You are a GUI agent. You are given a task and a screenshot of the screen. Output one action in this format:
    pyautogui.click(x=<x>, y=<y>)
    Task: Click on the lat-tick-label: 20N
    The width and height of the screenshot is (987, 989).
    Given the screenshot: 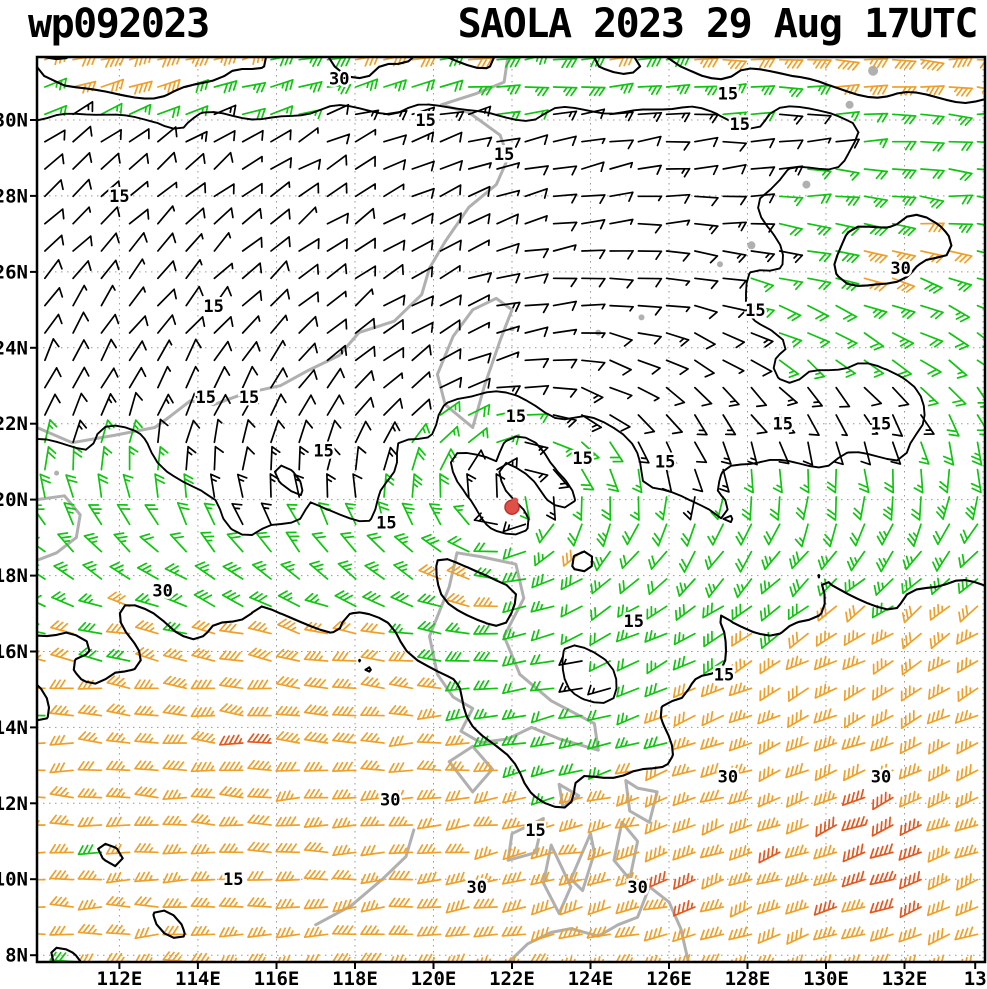 What is the action you would take?
    pyautogui.click(x=14, y=500)
    